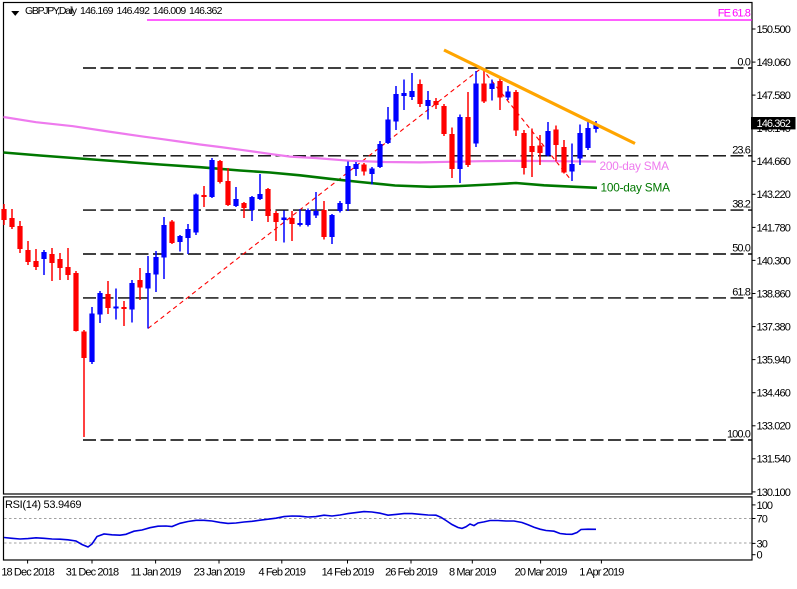  I want to click on svg-text: GBPJPY,Daily, so click(51, 11).